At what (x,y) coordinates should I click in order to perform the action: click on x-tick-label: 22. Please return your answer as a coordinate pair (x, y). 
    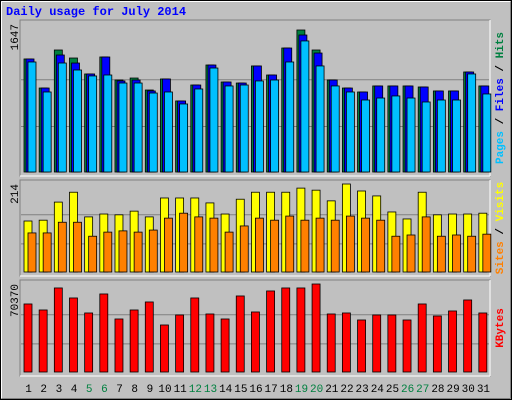
    Looking at the image, I should click on (346, 390).